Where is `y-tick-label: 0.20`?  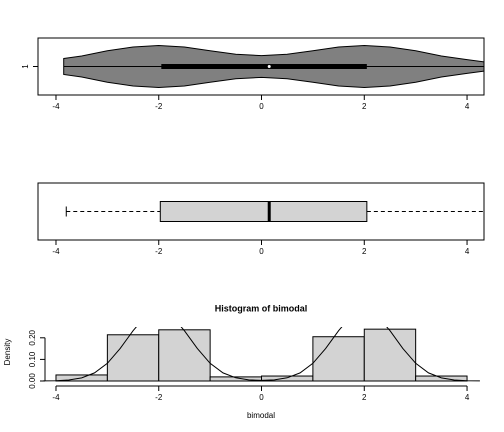 y-tick-label: 0.20 is located at coordinates (32, 337).